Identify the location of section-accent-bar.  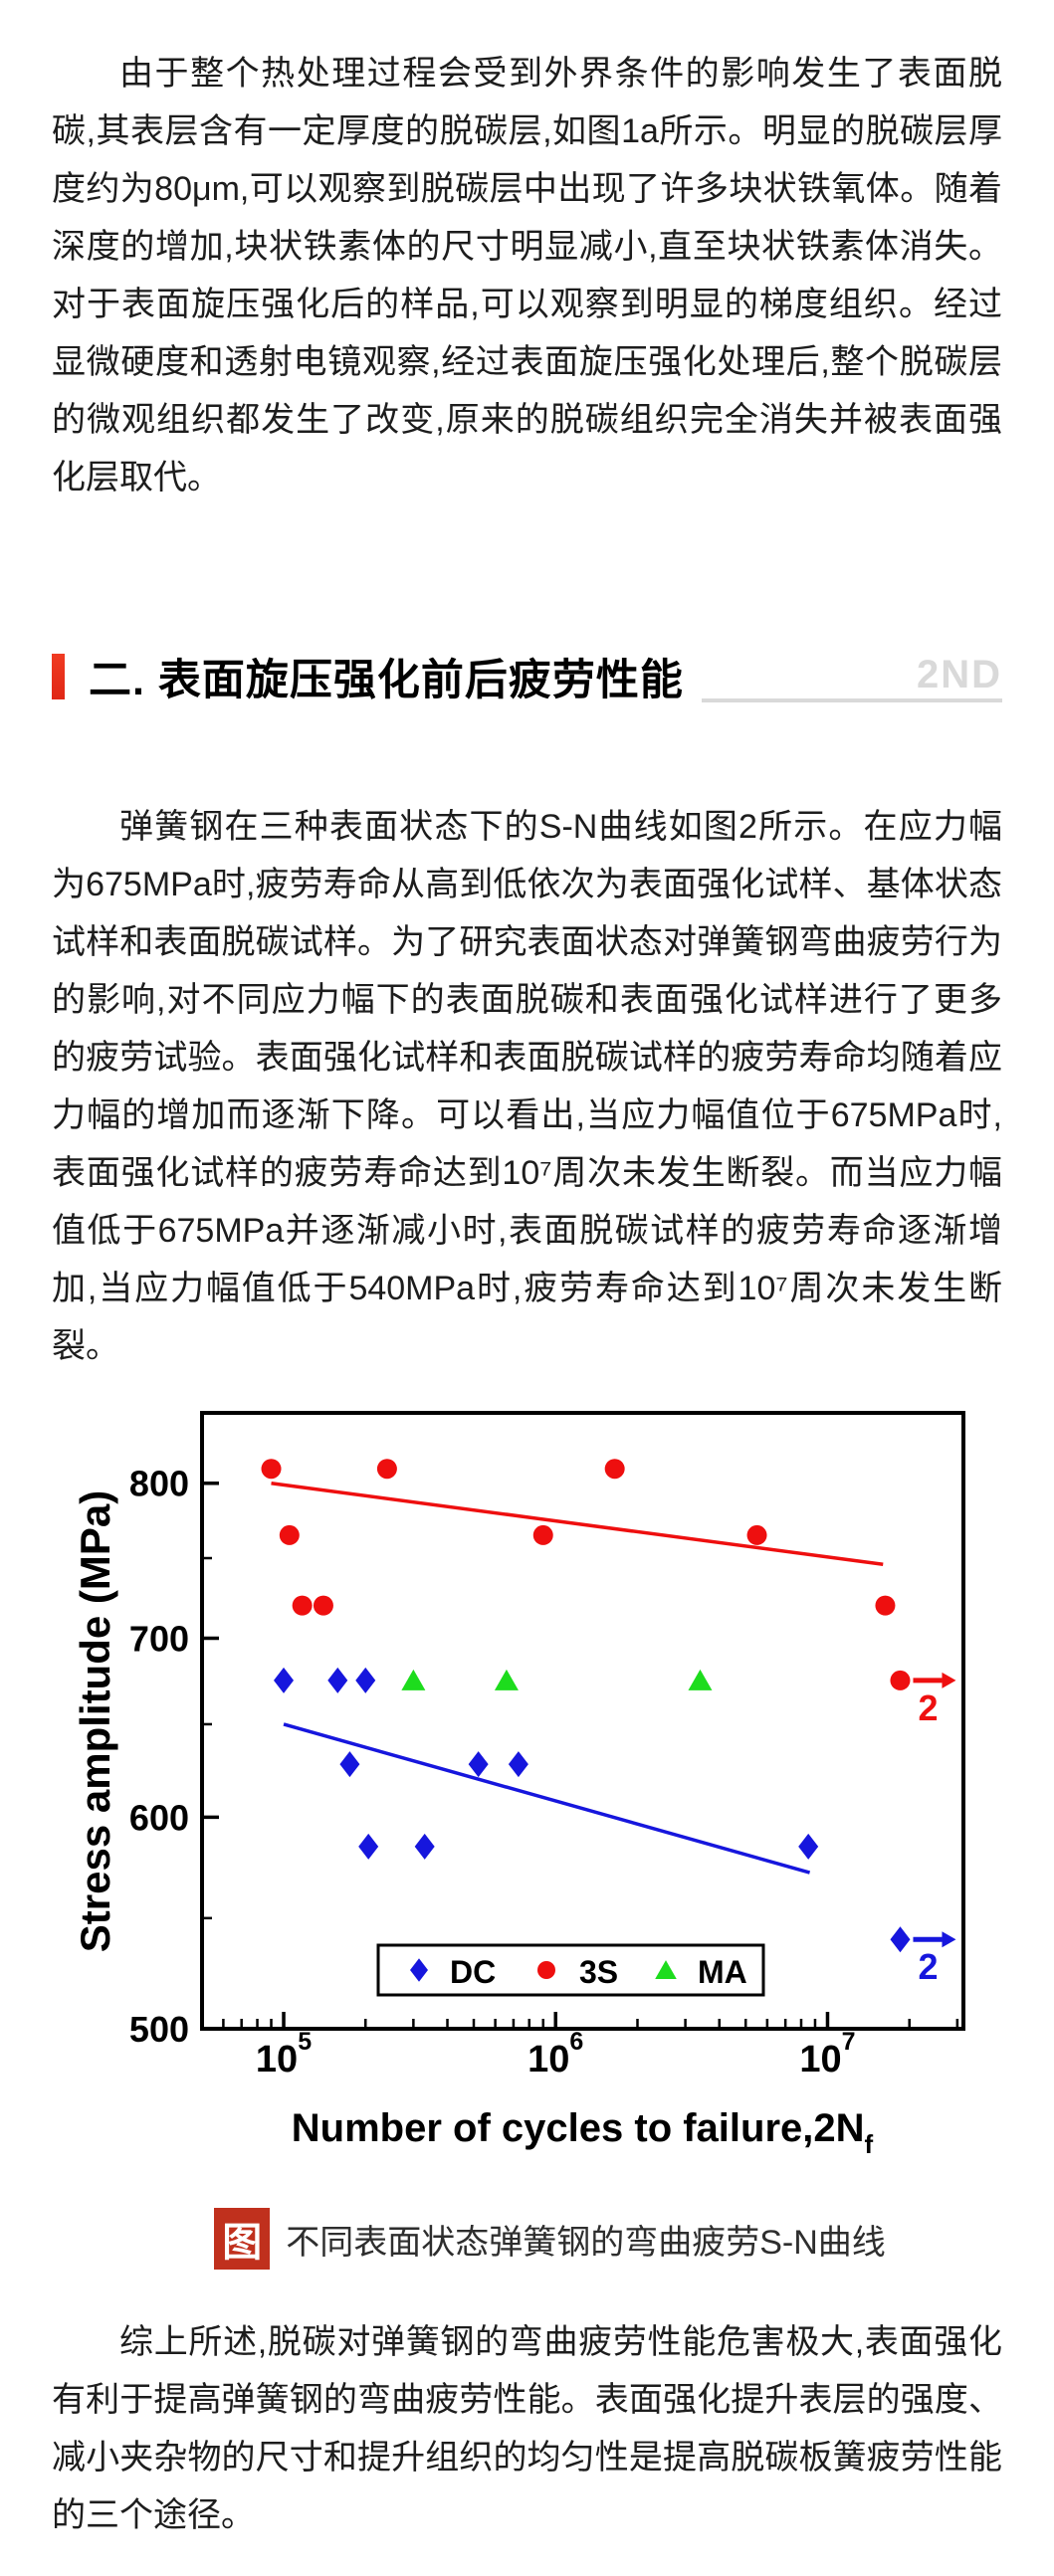
(58, 676).